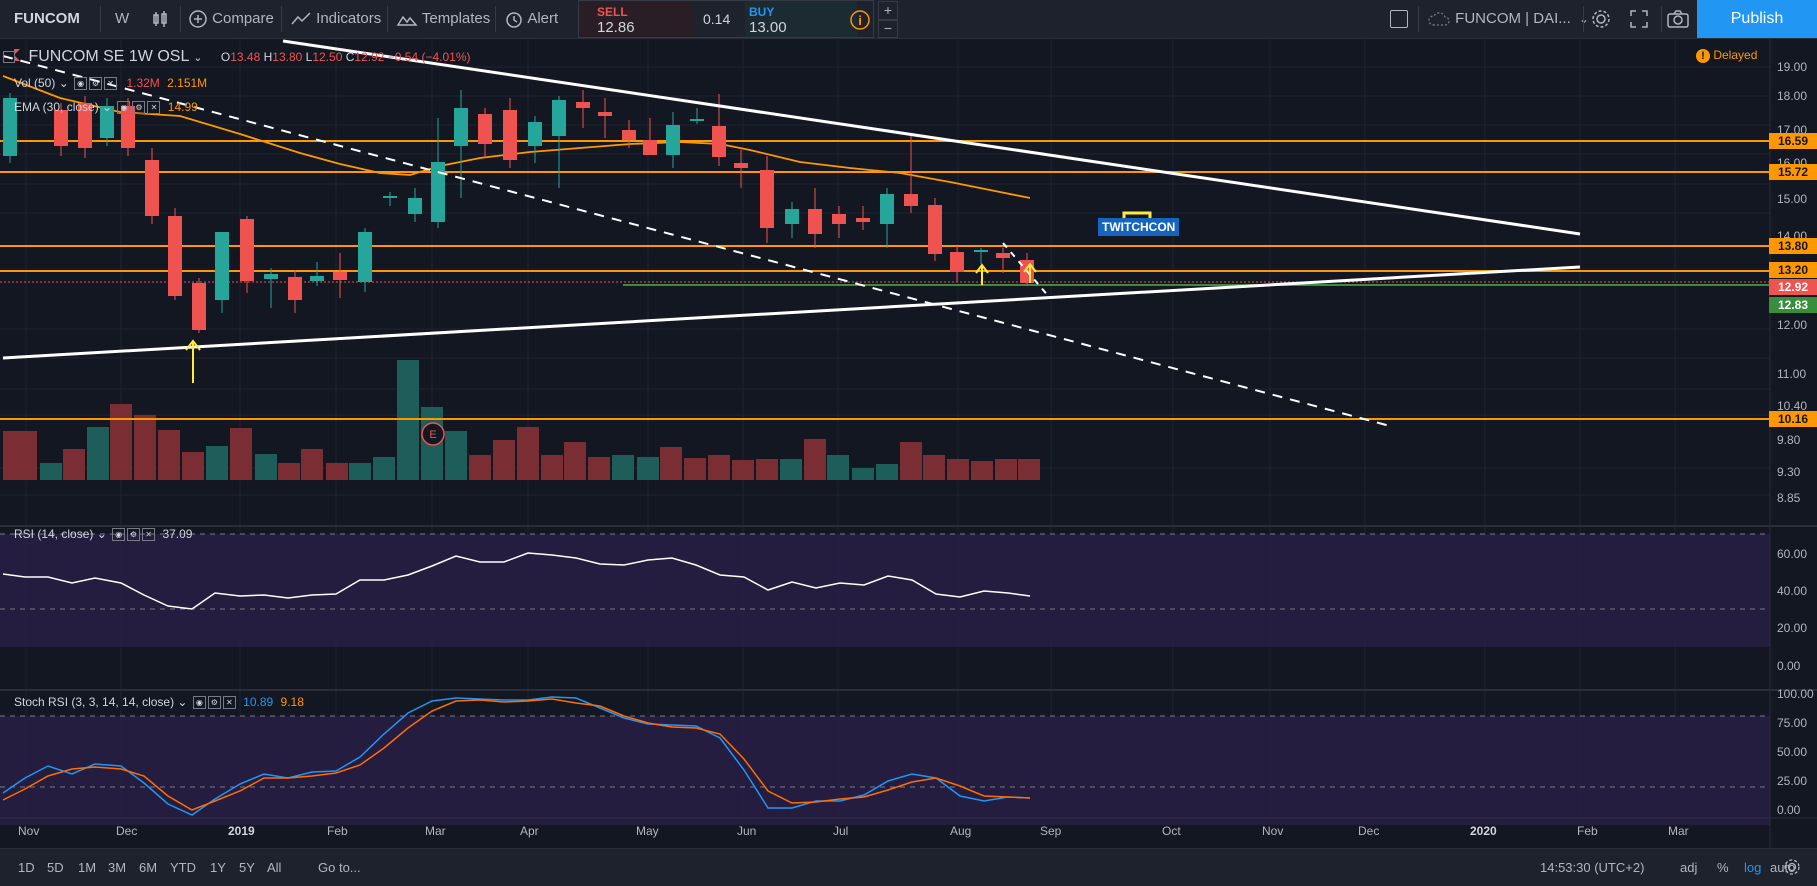 The height and width of the screenshot is (886, 1817). Describe the element at coordinates (717, 19) in the screenshot. I see `spread-value: 0.14` at that location.